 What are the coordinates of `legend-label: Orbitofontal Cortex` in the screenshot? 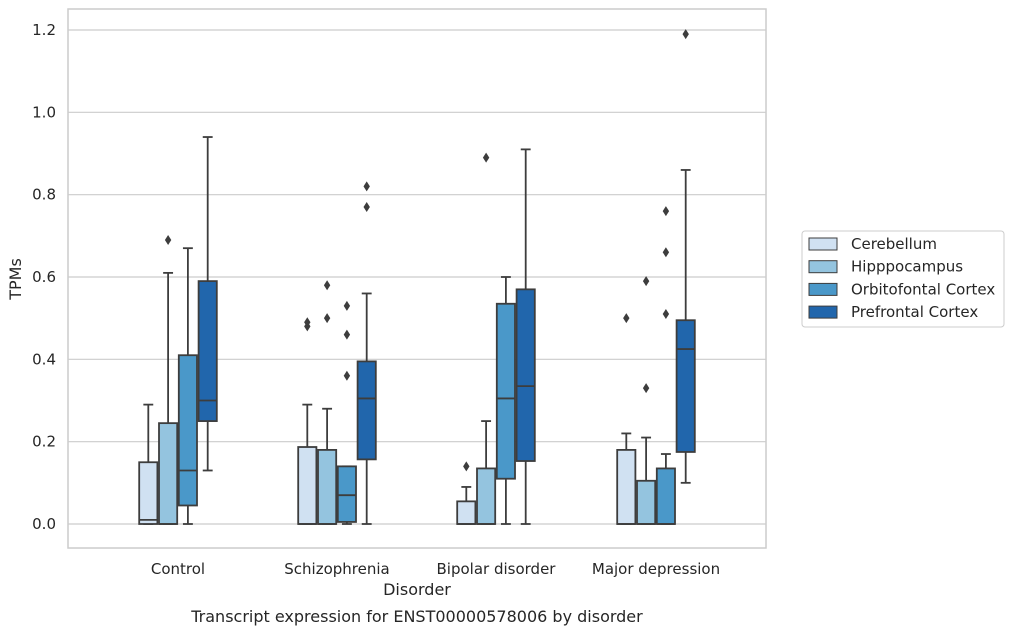 It's located at (923, 289).